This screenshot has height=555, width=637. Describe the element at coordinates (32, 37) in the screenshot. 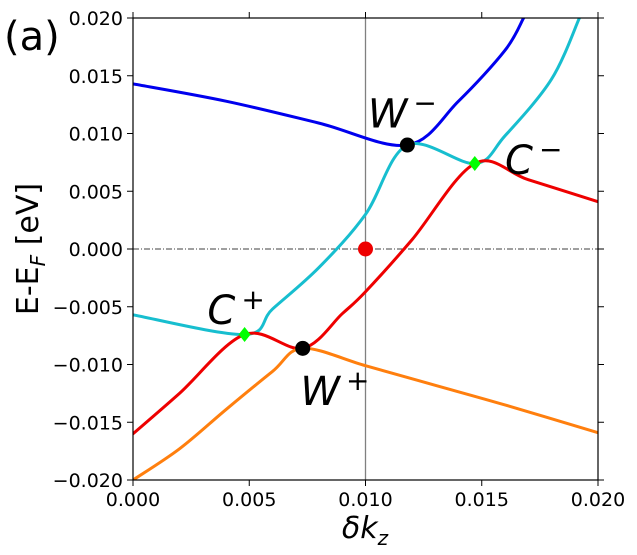

I see `panel-label: (a)` at that location.